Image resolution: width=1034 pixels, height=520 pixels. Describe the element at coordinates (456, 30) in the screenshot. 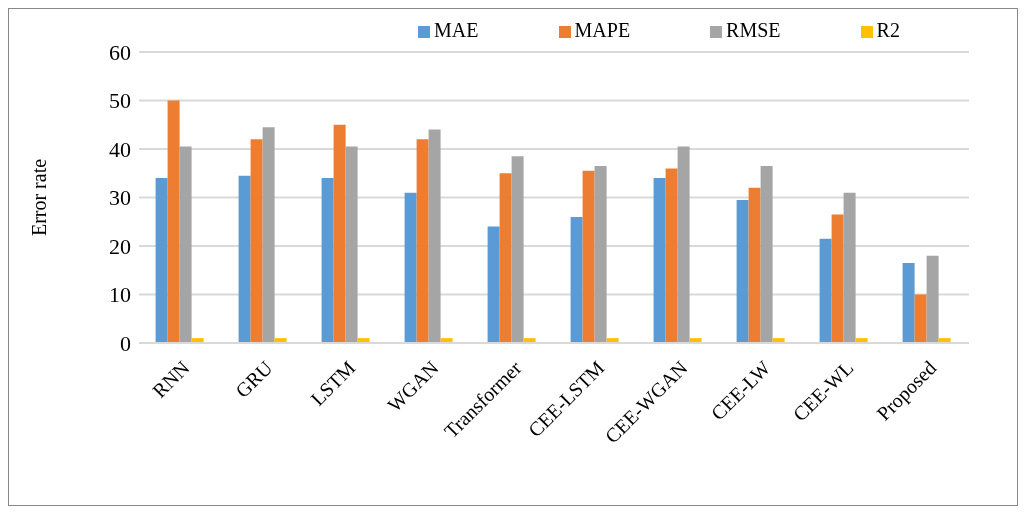

I see `legend-label: MAE` at that location.